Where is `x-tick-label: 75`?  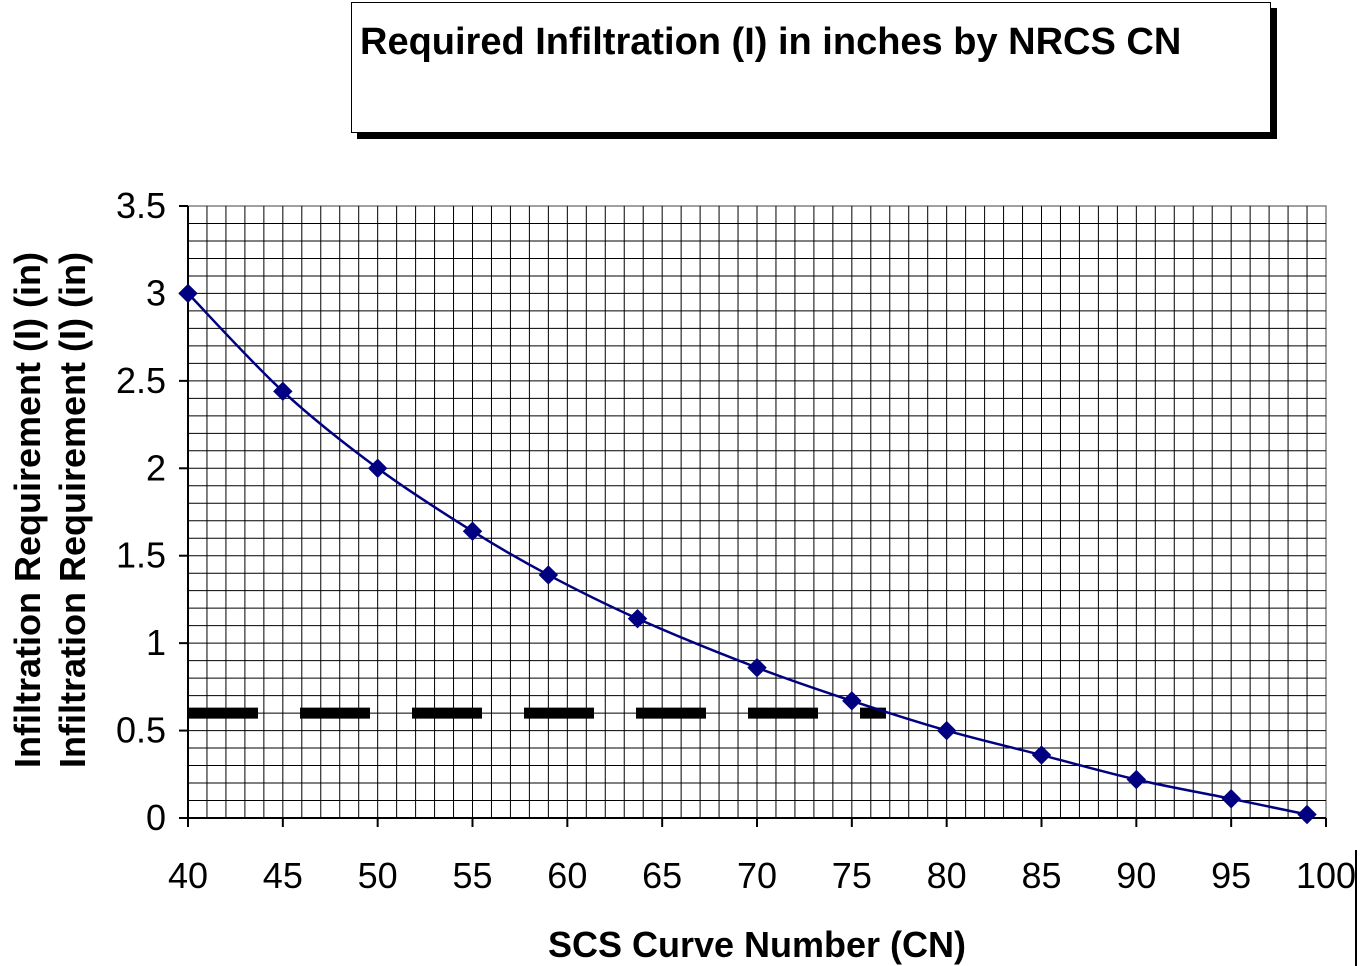
x-tick-label: 75 is located at coordinates (852, 875).